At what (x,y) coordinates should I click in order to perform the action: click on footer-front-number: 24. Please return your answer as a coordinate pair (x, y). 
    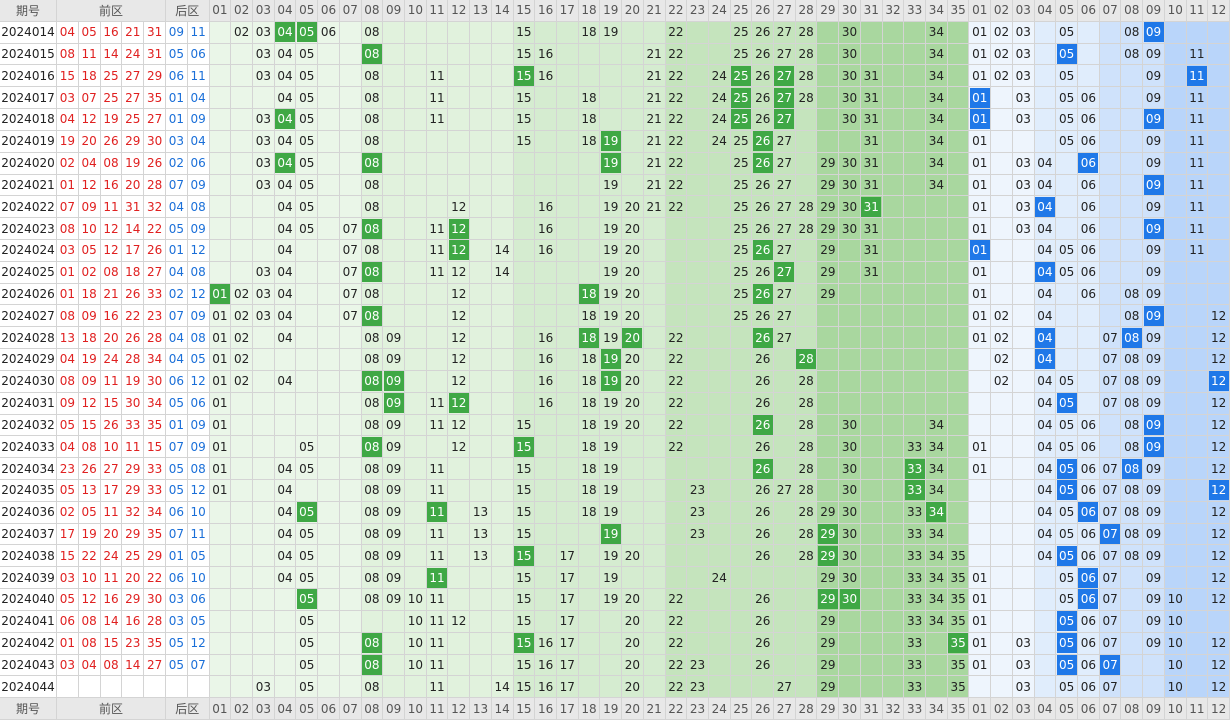
    Looking at the image, I should click on (719, 709).